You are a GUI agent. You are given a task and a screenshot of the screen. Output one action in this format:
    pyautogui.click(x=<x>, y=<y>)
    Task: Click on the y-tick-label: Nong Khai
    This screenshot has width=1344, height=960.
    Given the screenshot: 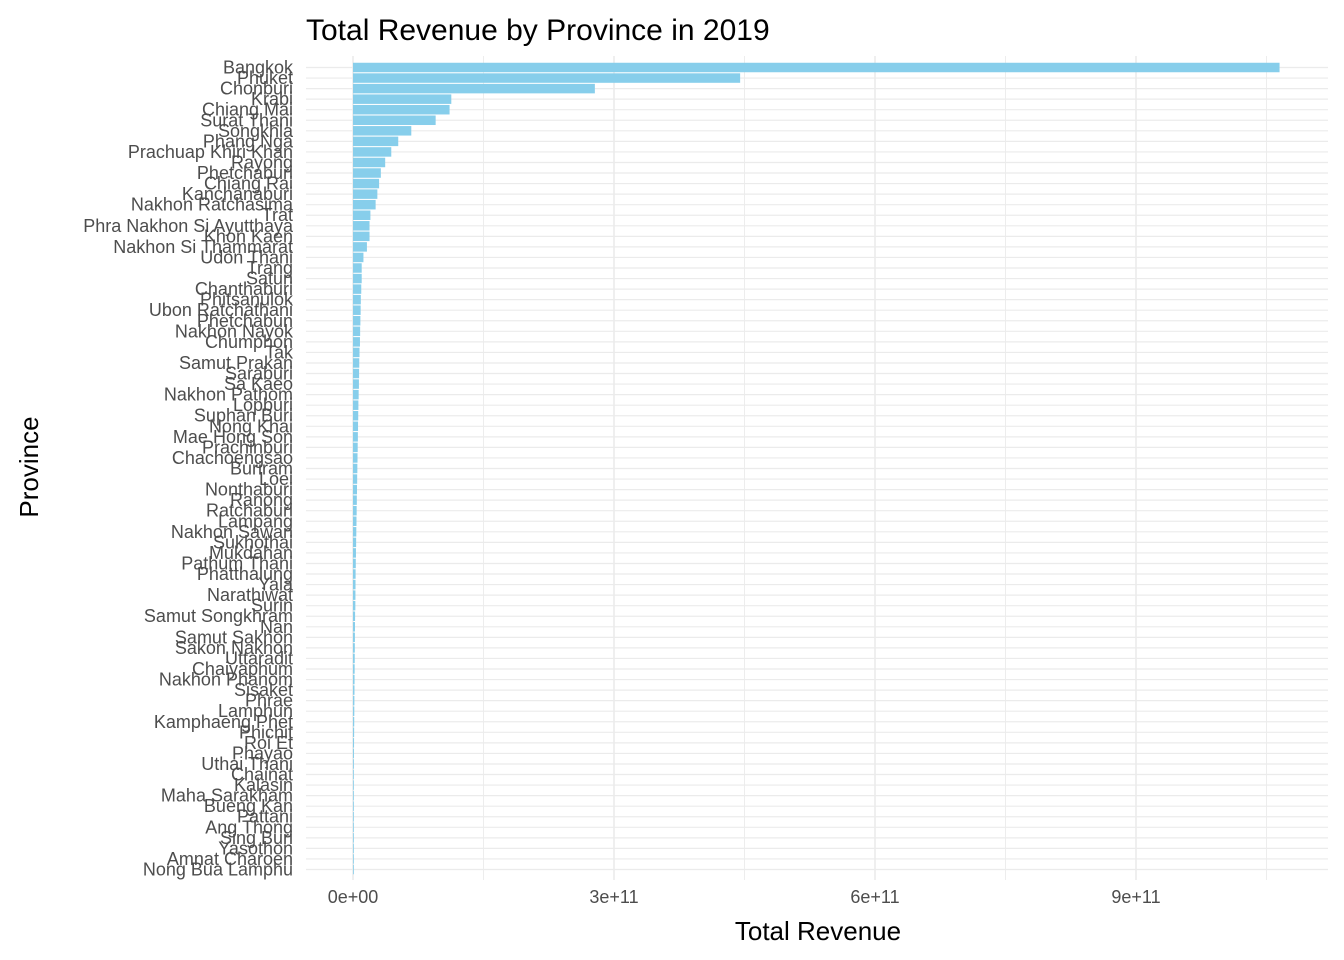 What is the action you would take?
    pyautogui.click(x=251, y=426)
    